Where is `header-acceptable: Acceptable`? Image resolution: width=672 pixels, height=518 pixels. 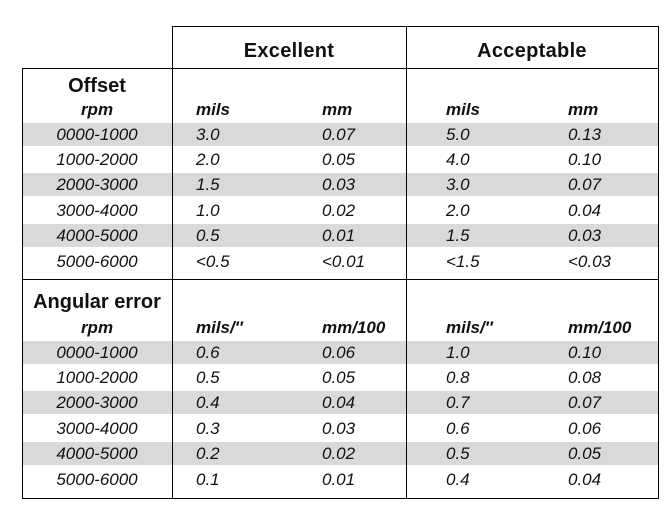 header-acceptable: Acceptable is located at coordinates (532, 51).